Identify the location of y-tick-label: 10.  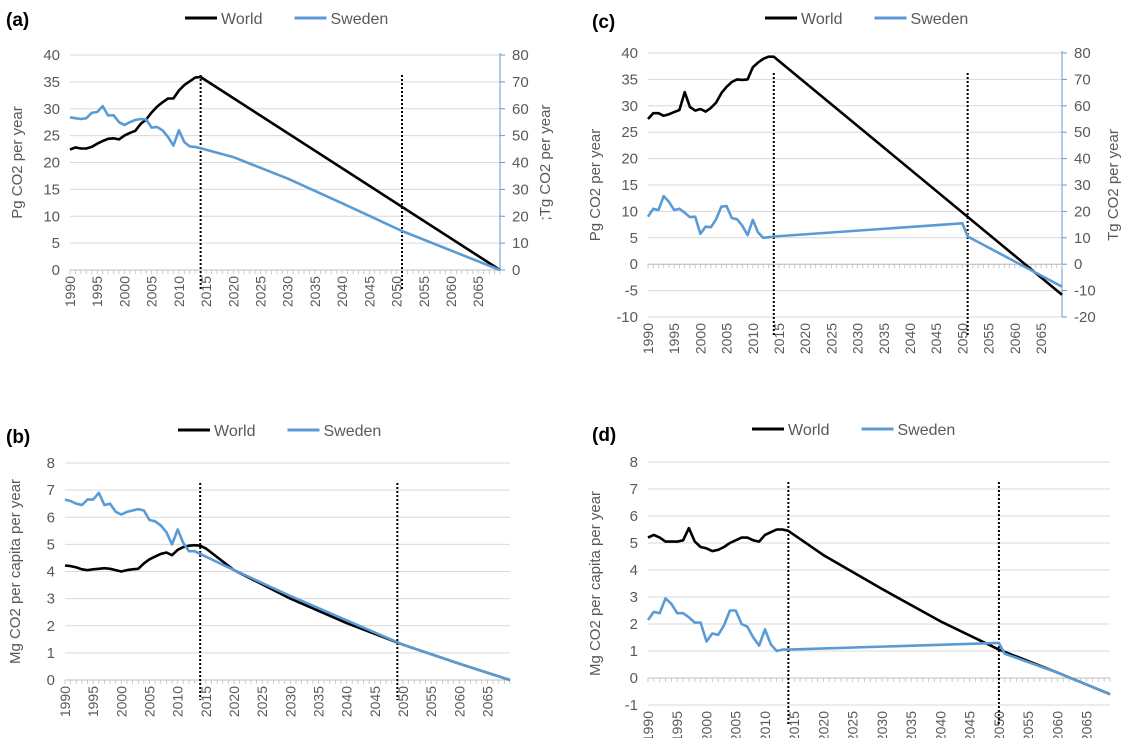
(629, 211).